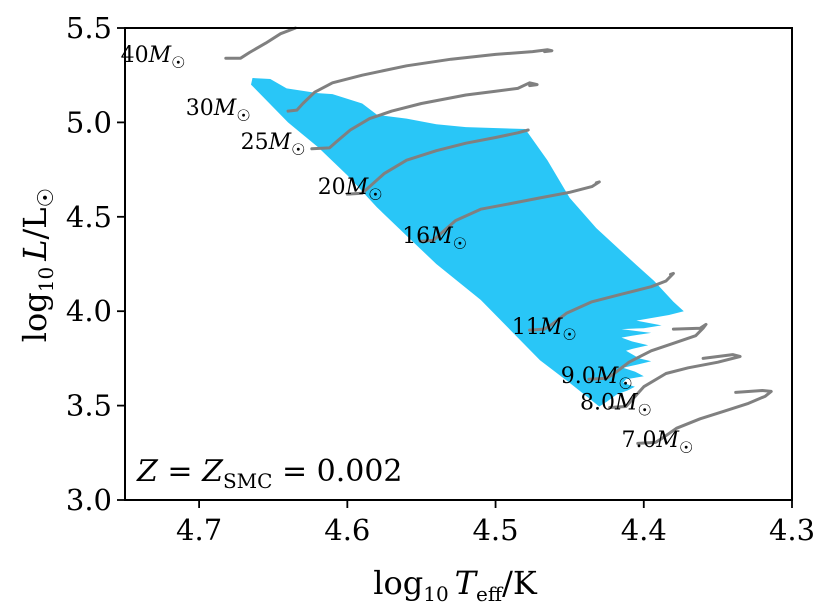 This screenshot has height=611, width=830. Describe the element at coordinates (350, 189) in the screenshot. I see `track-label-20m: 20M☉` at that location.